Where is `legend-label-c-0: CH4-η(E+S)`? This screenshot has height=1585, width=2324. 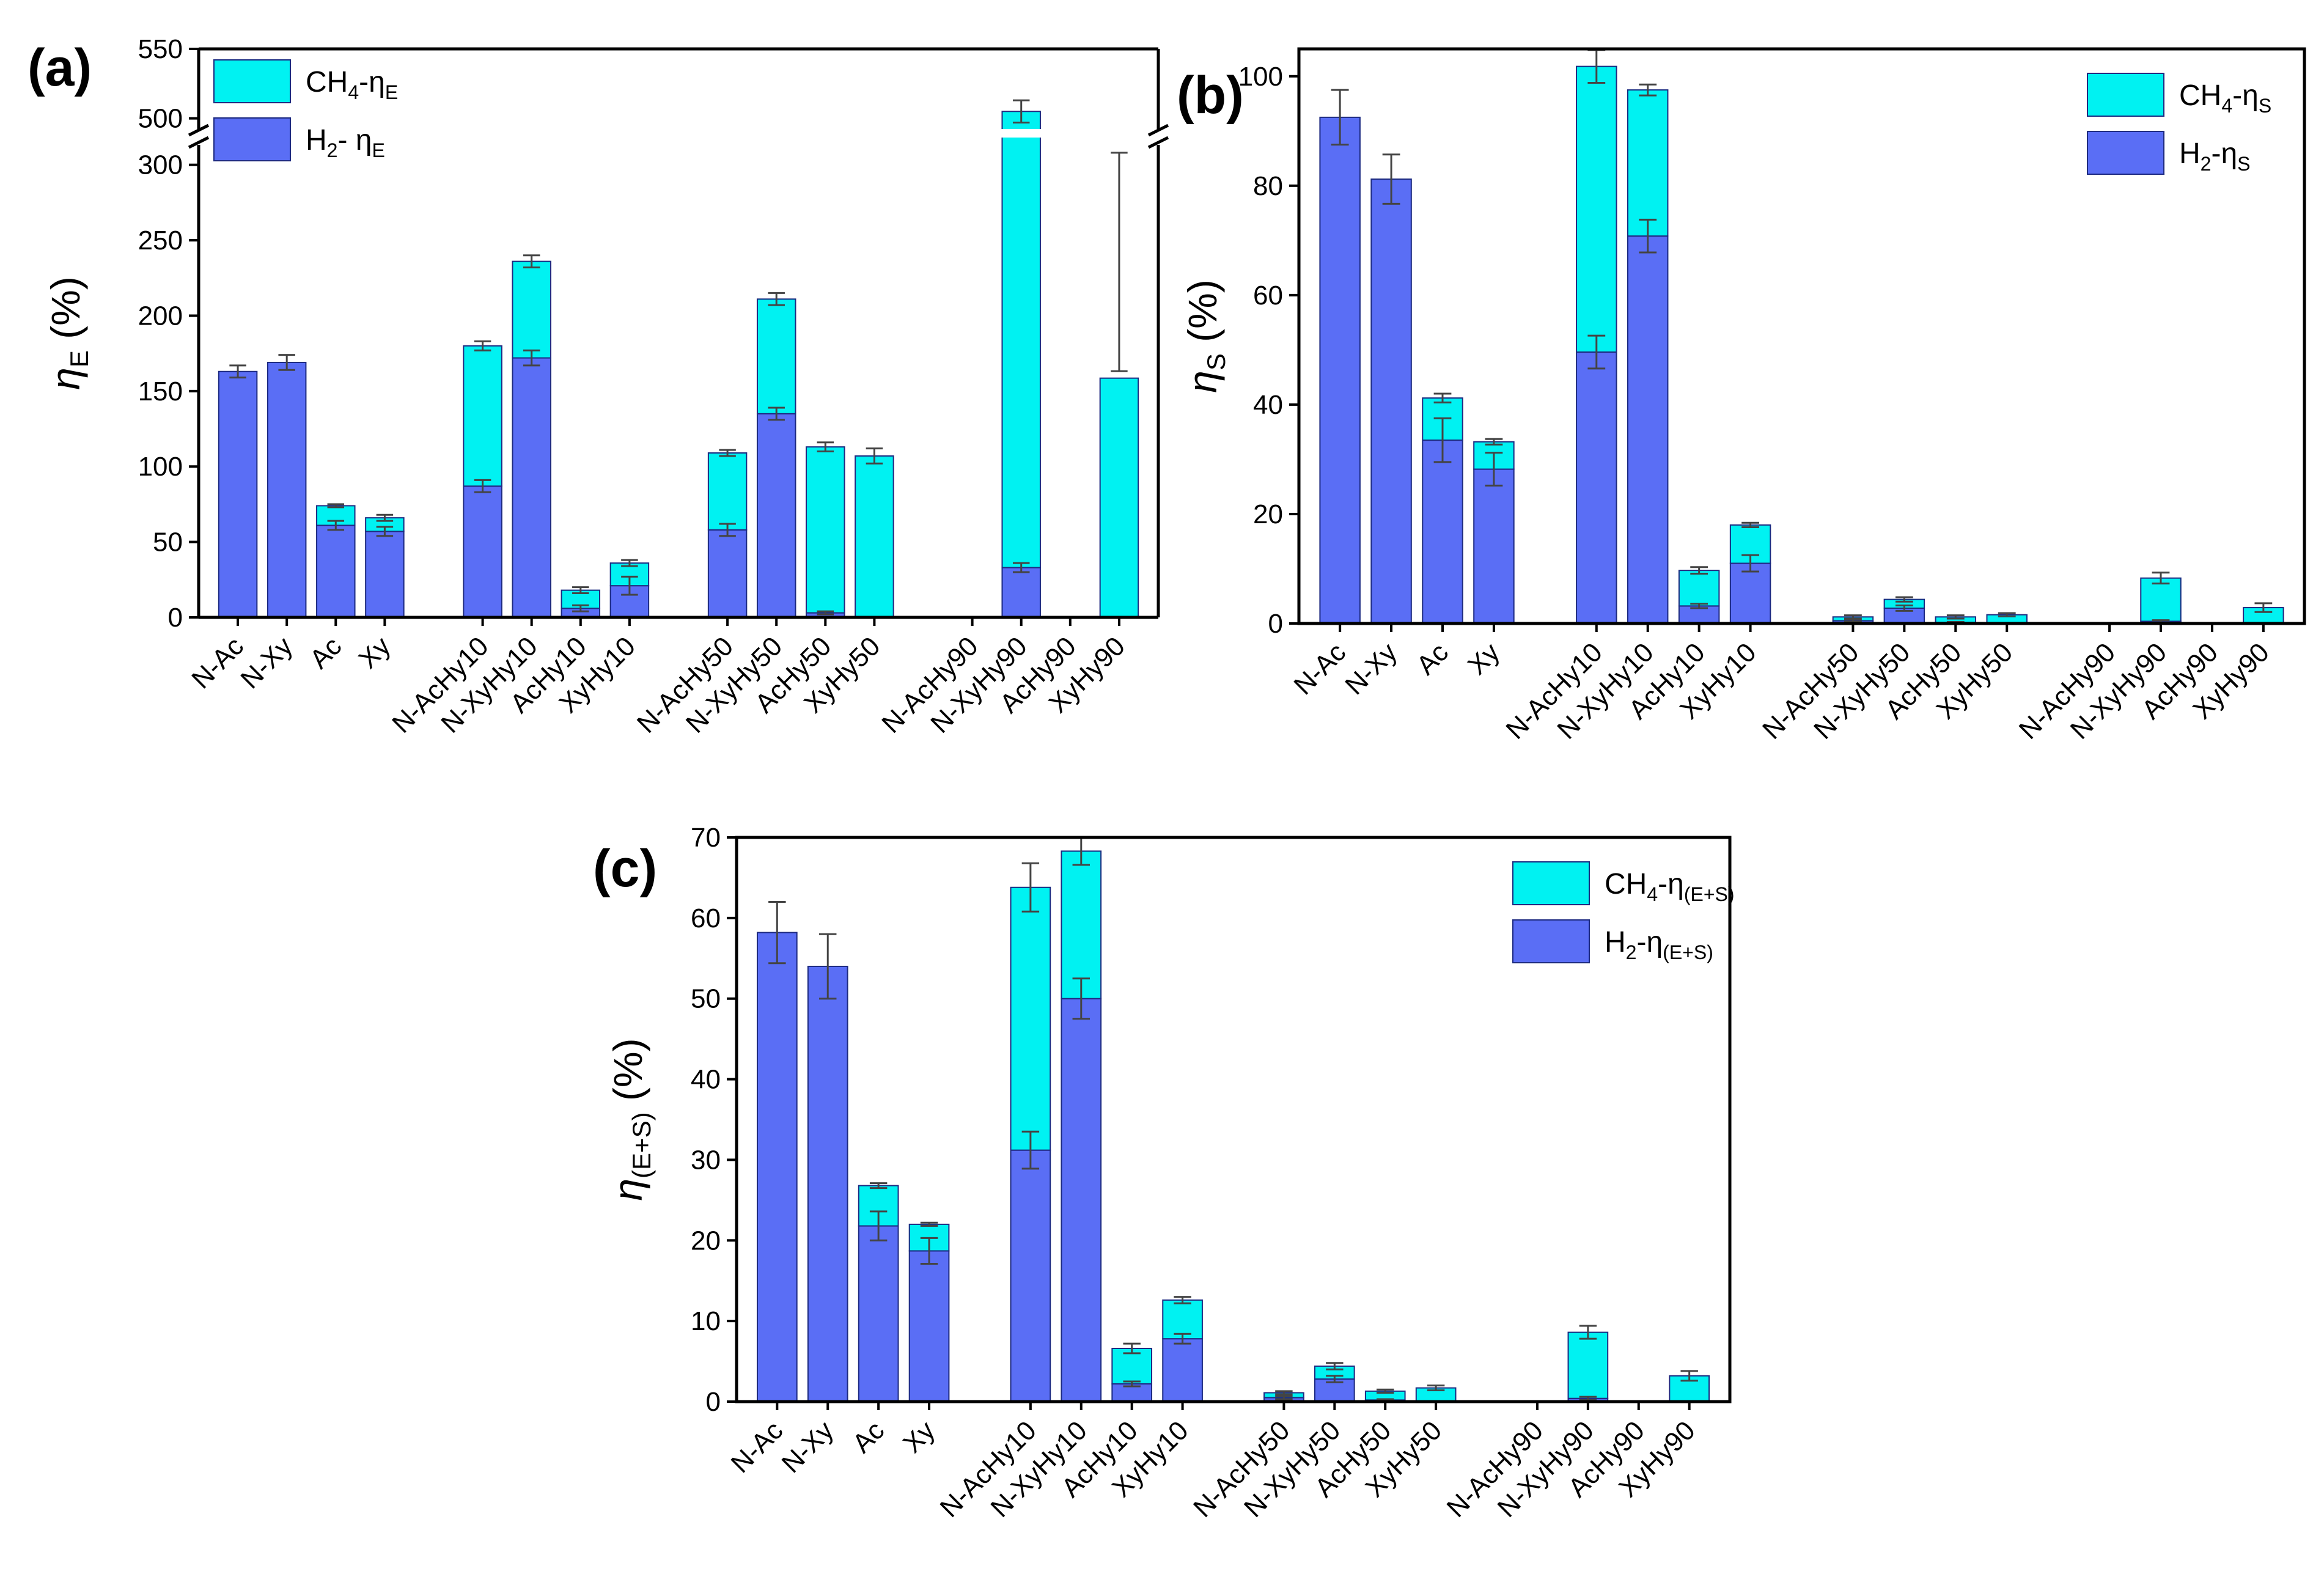 legend-label-c-0: CH4-η(E+S) is located at coordinates (1670, 886).